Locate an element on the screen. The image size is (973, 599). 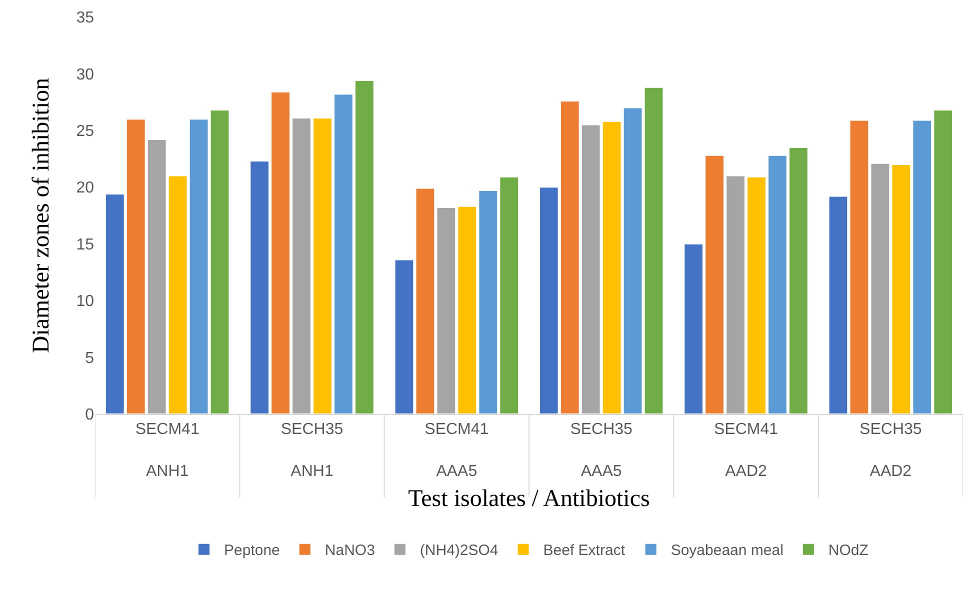
y-tick-label: 5 is located at coordinates (89, 358).